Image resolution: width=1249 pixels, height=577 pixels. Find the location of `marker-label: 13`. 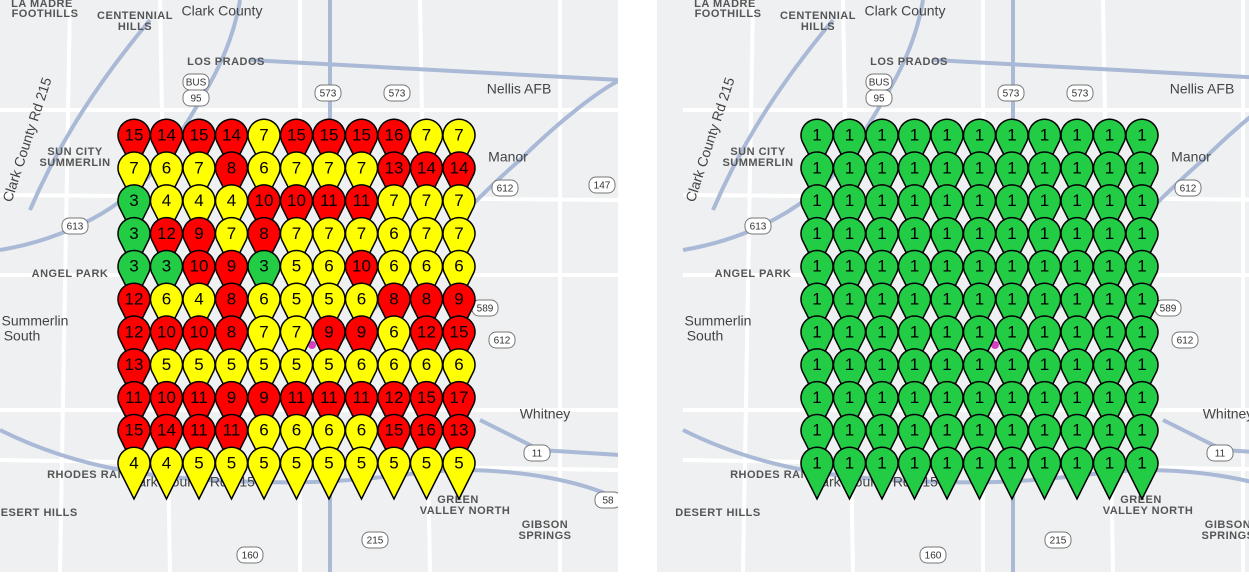

marker-label: 13 is located at coordinates (394, 167).